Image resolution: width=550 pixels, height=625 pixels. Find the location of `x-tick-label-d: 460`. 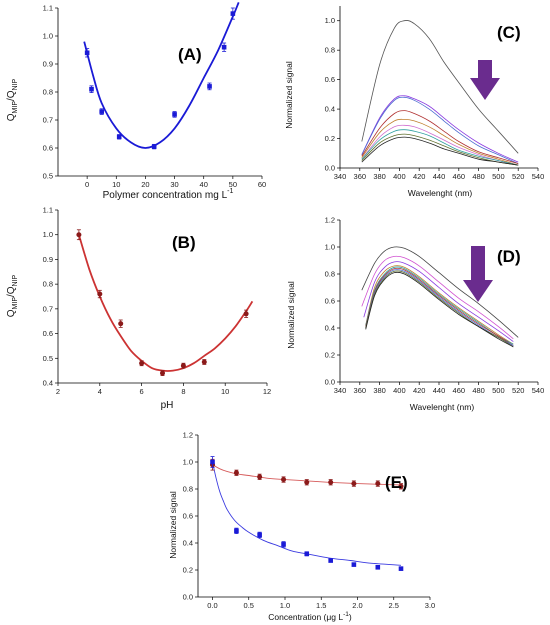

x-tick-label-d: 460 is located at coordinates (459, 390).